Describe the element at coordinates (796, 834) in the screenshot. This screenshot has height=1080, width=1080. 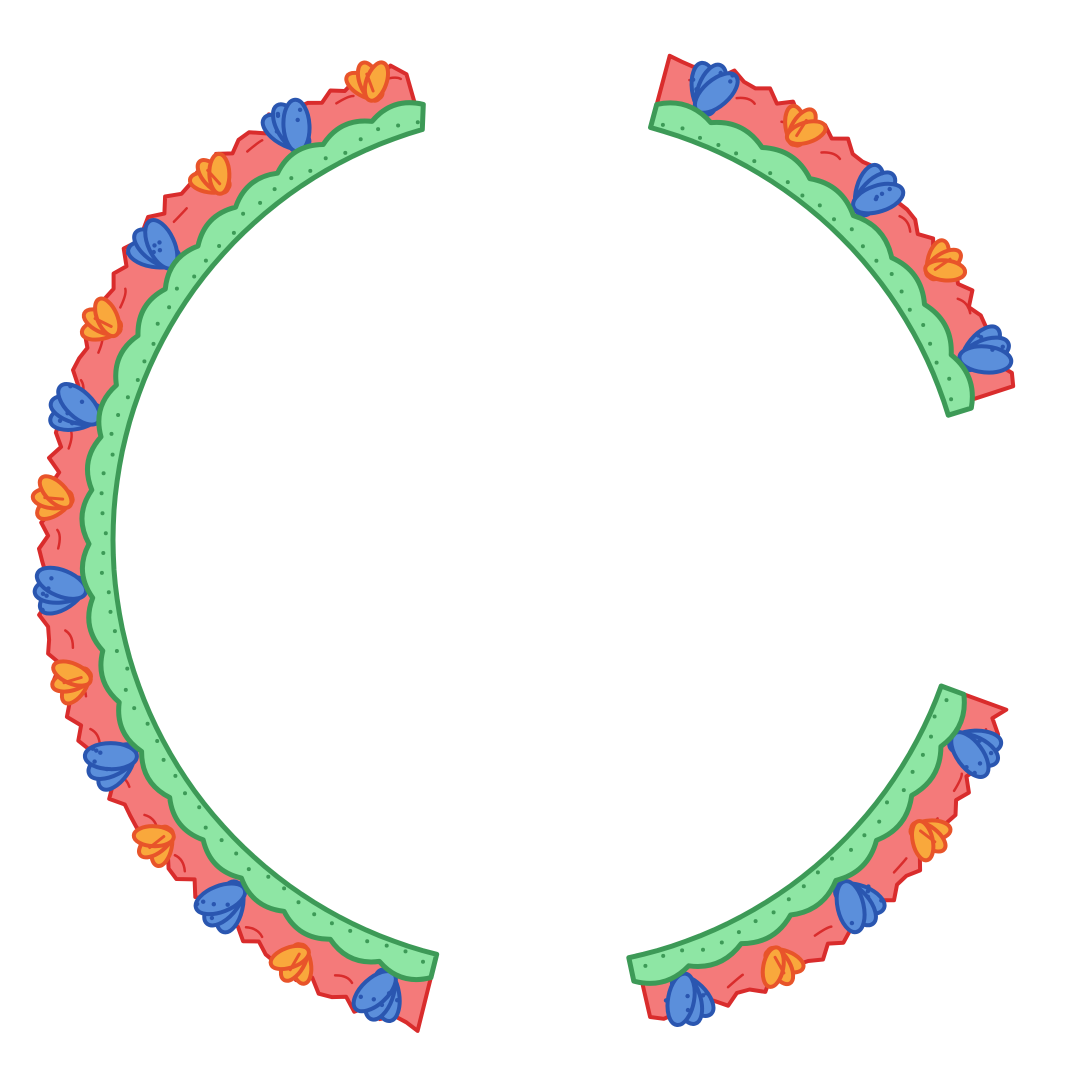
I see `vine-bottom-right-arc` at that location.